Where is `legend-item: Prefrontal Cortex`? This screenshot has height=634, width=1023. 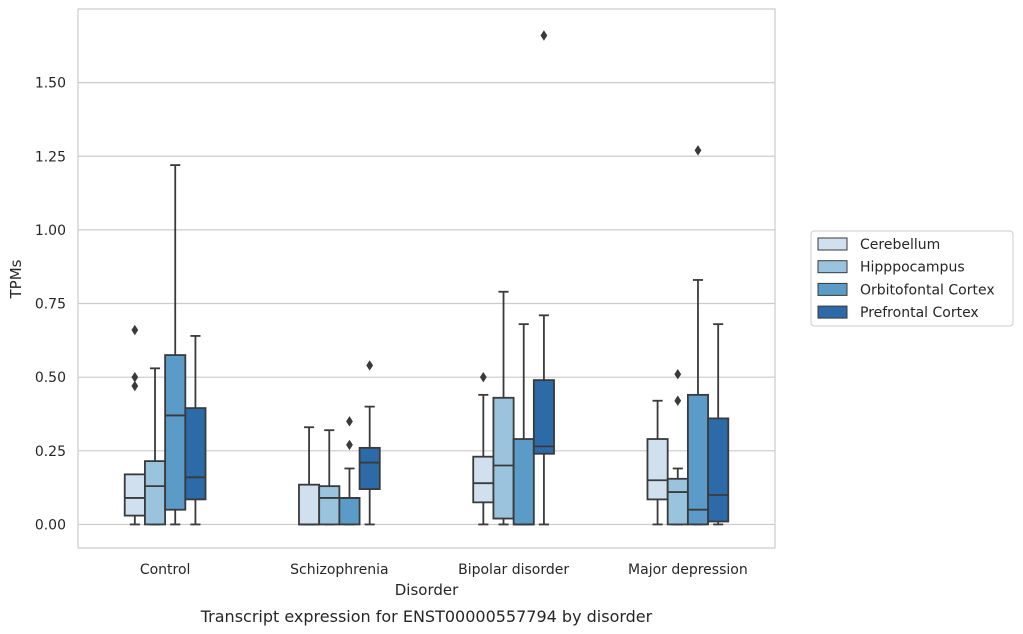
legend-item: Prefrontal Cortex is located at coordinates (898, 313).